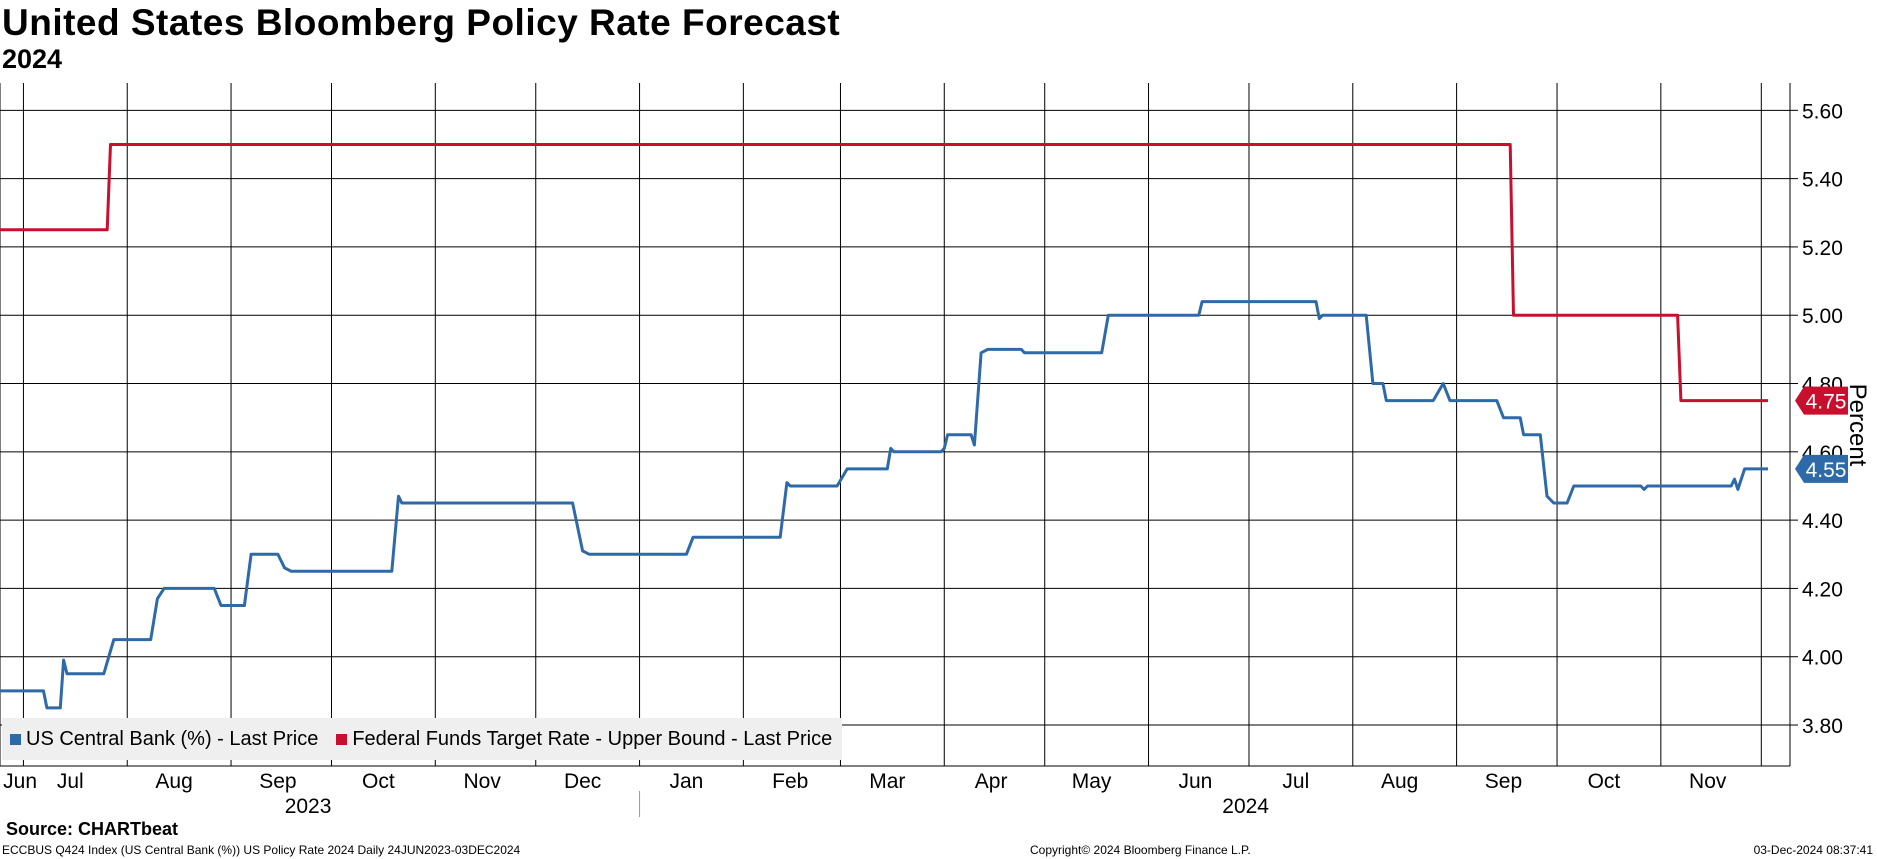 The width and height of the screenshot is (1877, 859). I want to click on footer-copyright: Copyright© 2024 Bloomberg Finance L.P., so click(1140, 850).